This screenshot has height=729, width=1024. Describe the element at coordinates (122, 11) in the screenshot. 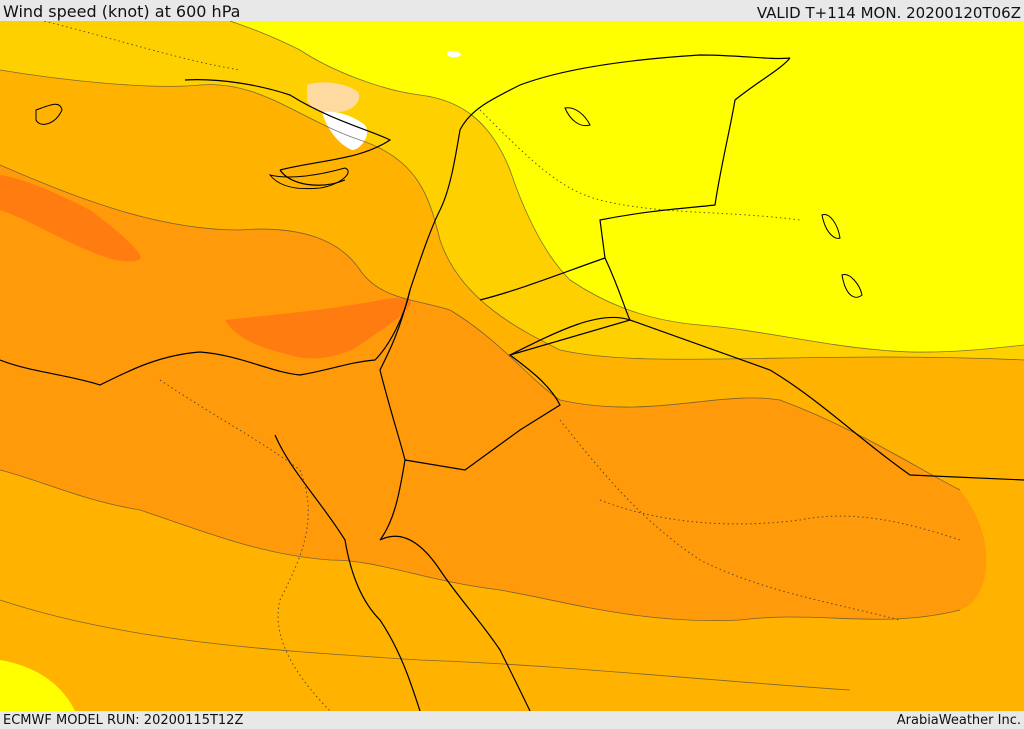

I see `map-title: Wind speed (knot) at 600 hPa` at that location.